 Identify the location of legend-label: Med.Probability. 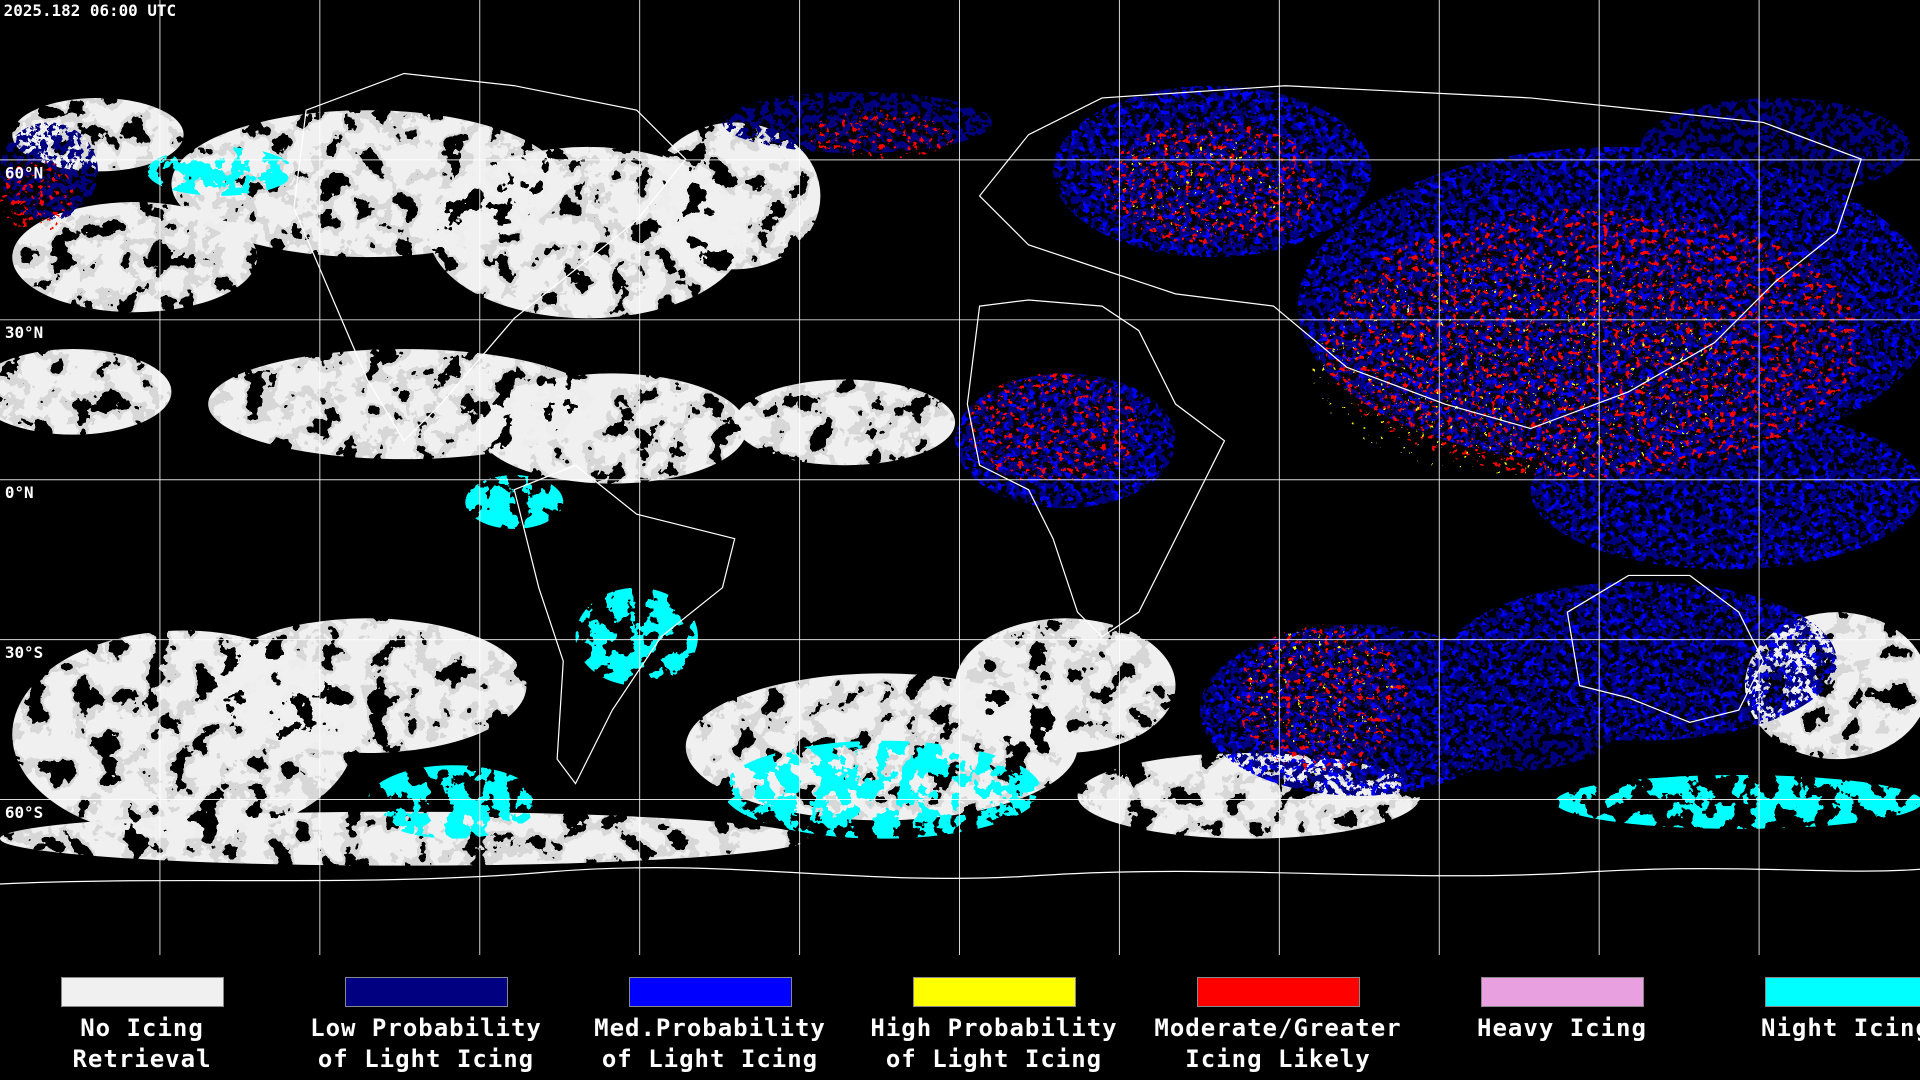
(710, 1028).